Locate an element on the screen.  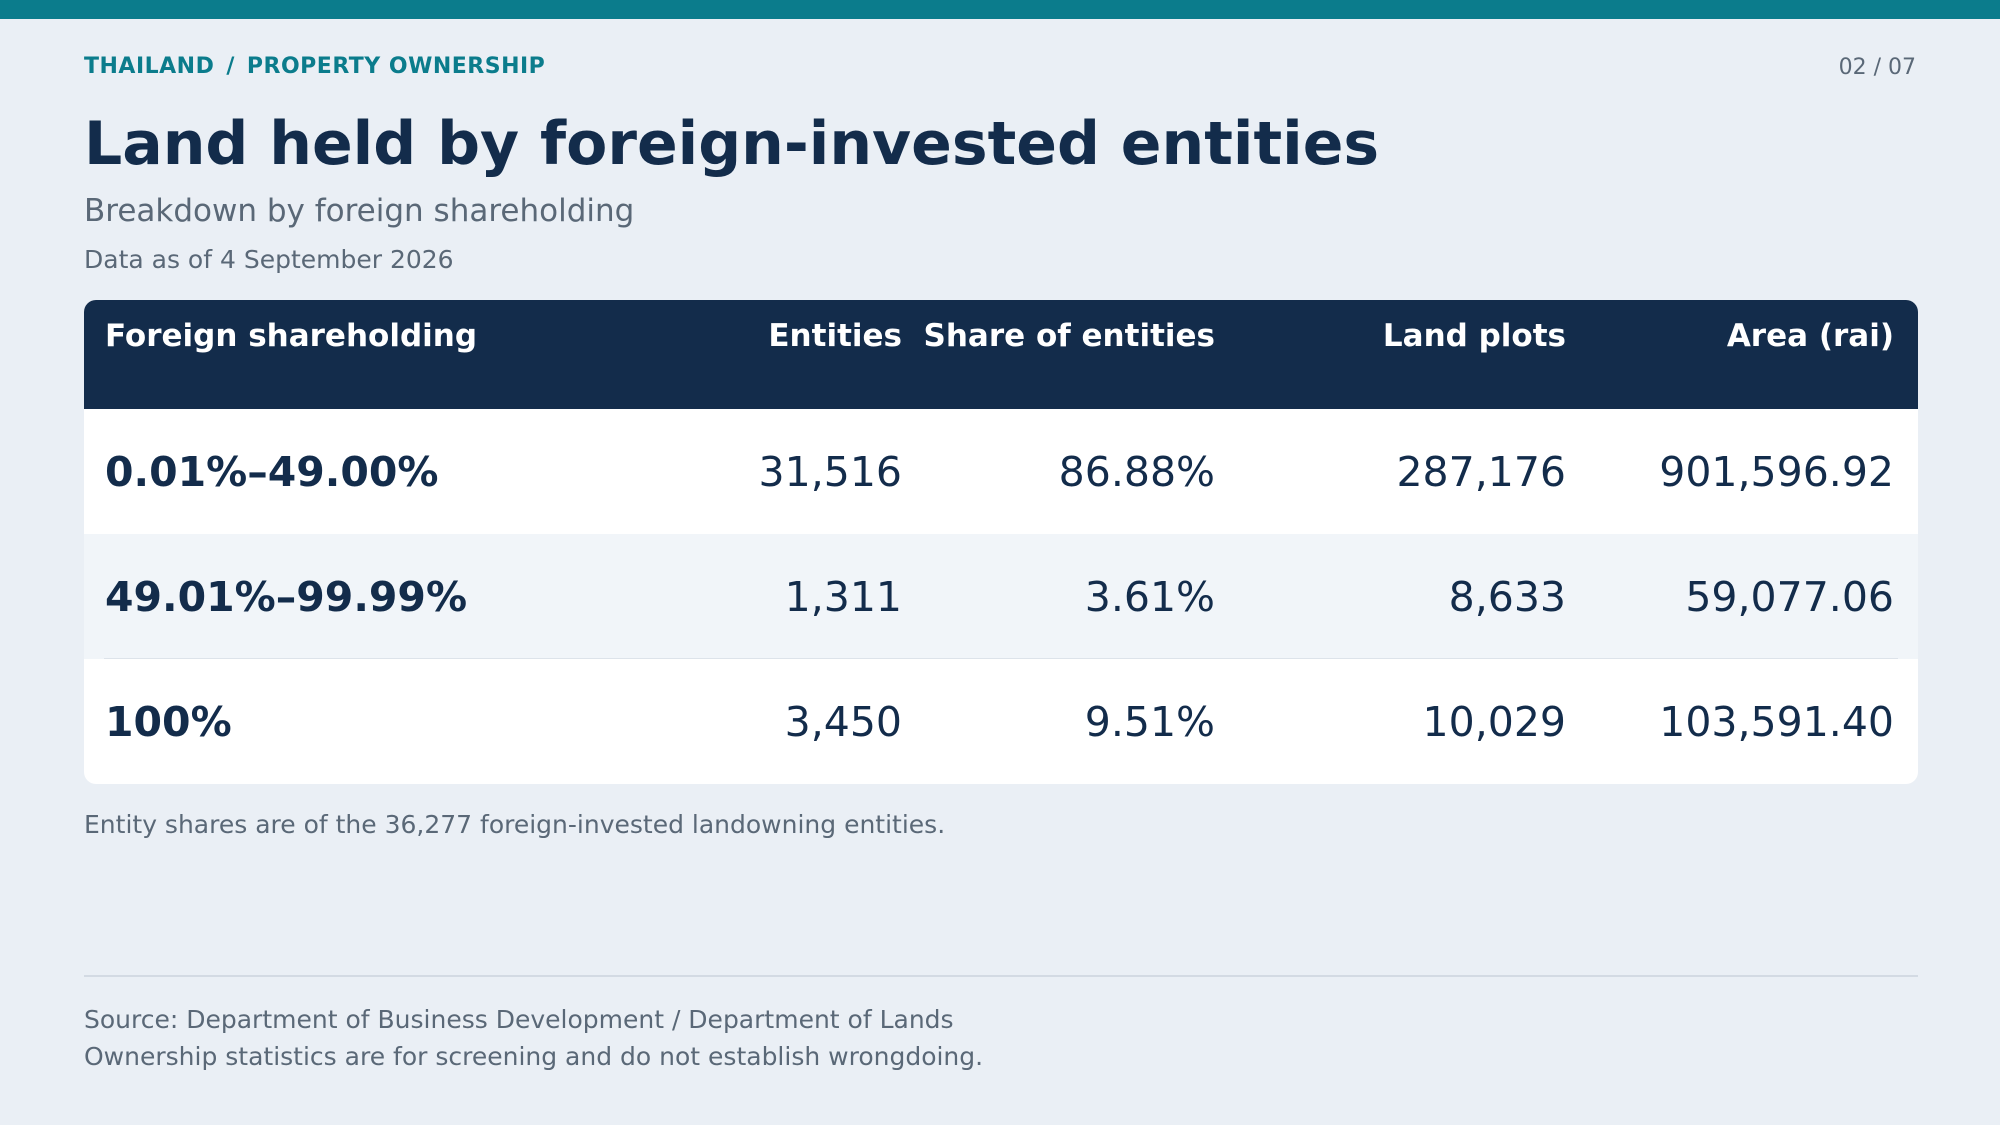
table-row: 100% 3,450 9.51% 10,029 103,591.40 is located at coordinates (1001, 721).